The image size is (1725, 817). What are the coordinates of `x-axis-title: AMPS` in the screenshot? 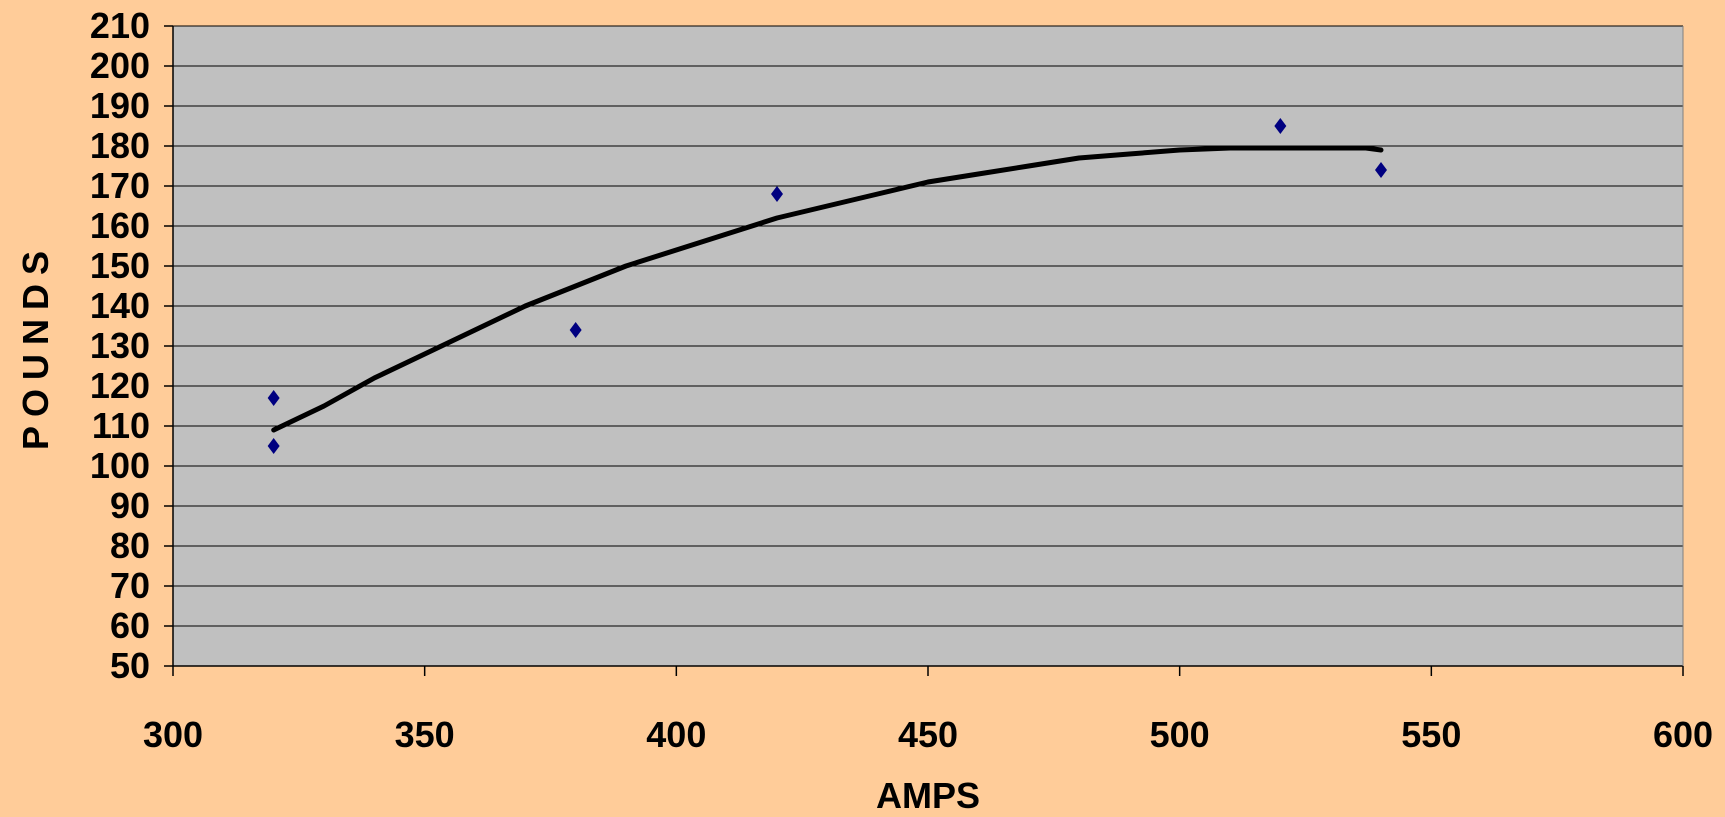 It's located at (928, 795).